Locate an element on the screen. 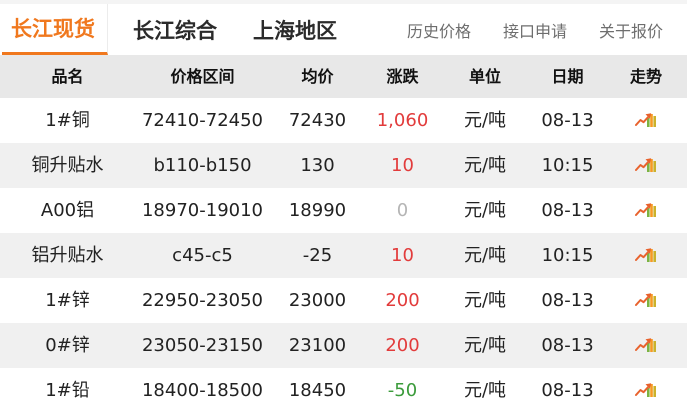  table-row: A00铝 18970-19010 18990 0 元/吨 08-13 is located at coordinates (343, 210).